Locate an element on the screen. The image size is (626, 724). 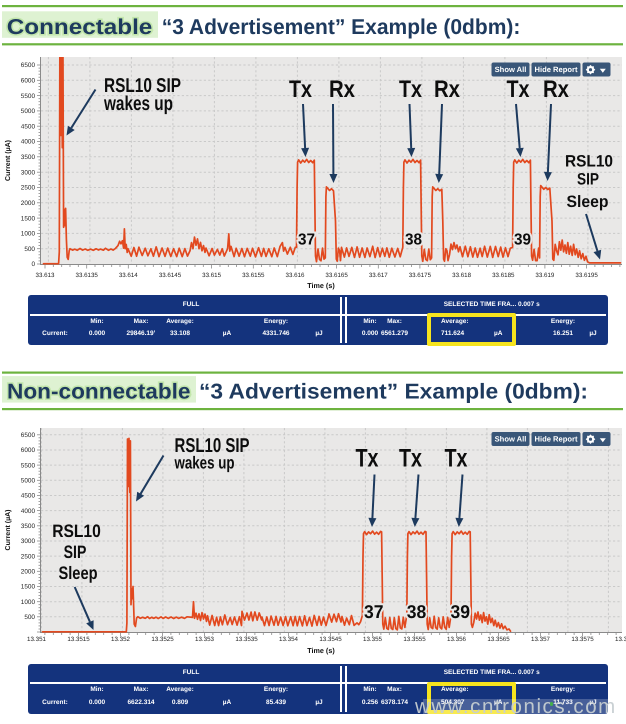
svg-text: 33.615 is located at coordinates (211, 275).